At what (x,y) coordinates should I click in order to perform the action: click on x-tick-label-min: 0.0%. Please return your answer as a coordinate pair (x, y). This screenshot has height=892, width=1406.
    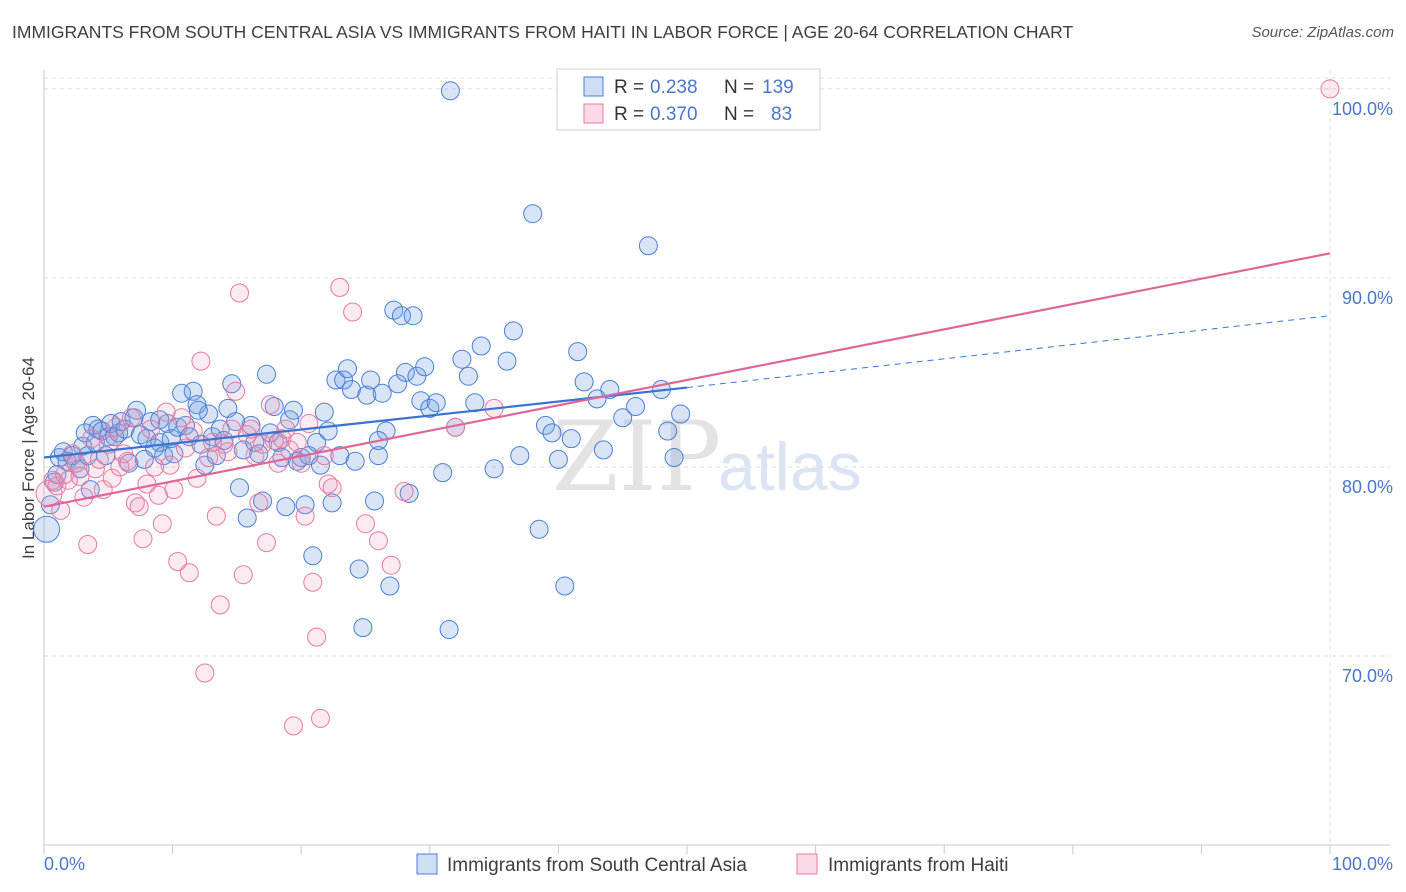
    Looking at the image, I should click on (64, 864).